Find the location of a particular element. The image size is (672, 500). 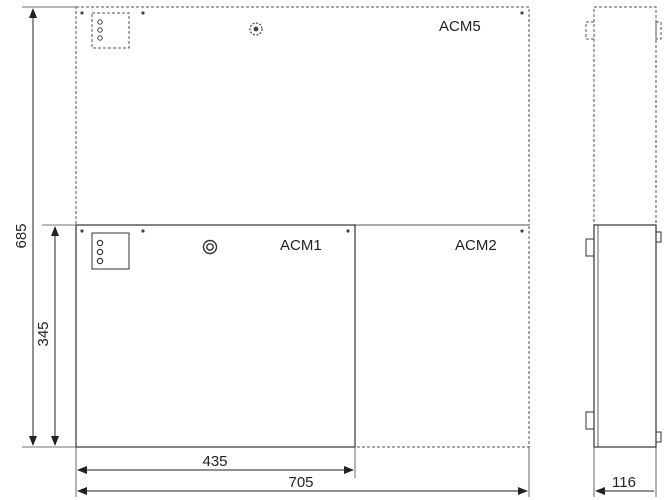

width-dimensions: 435 705 is located at coordinates (302, 472).